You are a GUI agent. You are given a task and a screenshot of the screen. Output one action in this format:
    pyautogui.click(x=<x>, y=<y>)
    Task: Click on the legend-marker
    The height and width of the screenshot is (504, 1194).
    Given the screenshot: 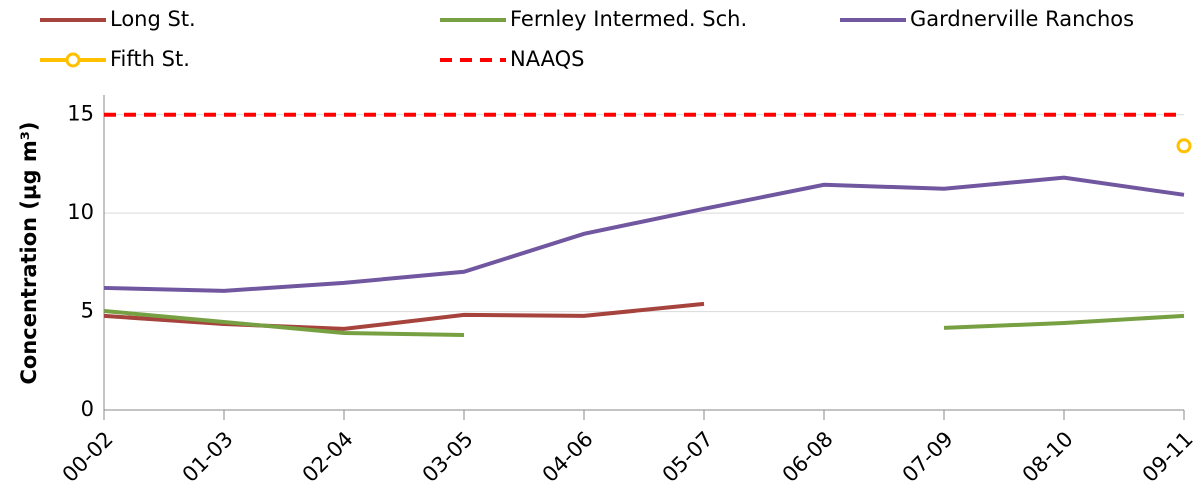 What is the action you would take?
    pyautogui.click(x=73, y=60)
    